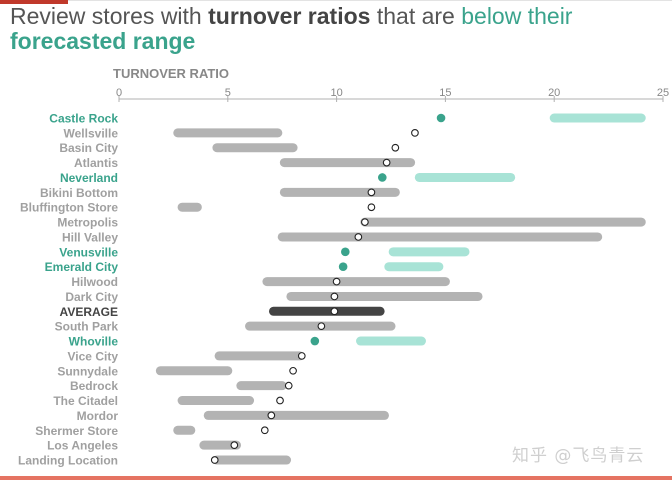  Describe the element at coordinates (91, 133) in the screenshot. I see `category-label: Wellsville` at that location.